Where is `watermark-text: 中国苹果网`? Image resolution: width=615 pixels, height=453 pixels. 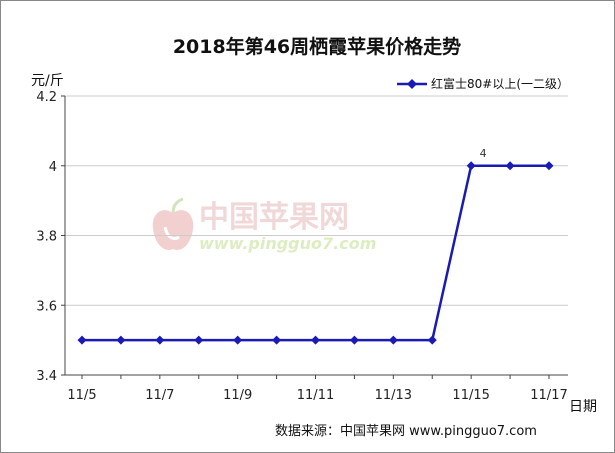 watermark-text: 中国苹果网 is located at coordinates (274, 217).